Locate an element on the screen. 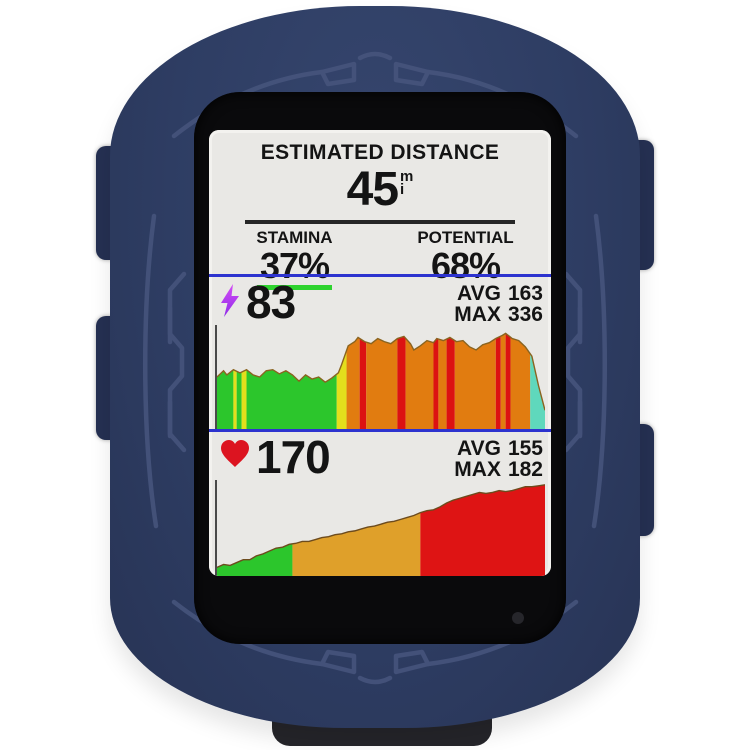 This screenshot has height=750, width=750. power-chart is located at coordinates (380, 377).